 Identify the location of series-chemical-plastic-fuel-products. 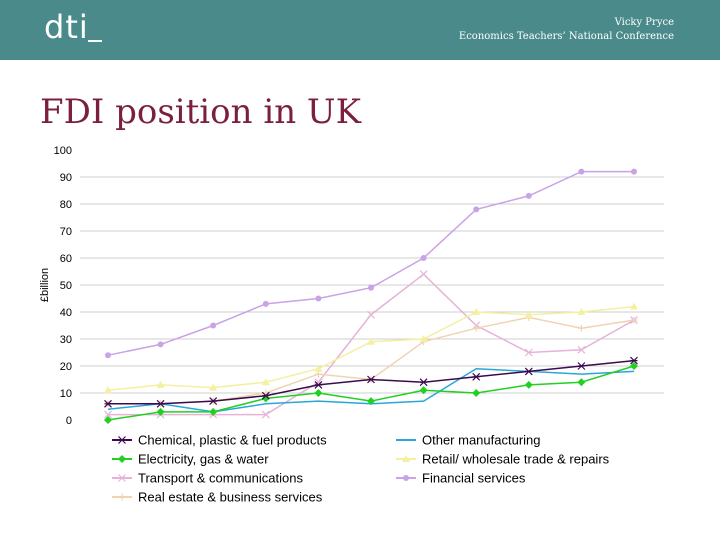
(371, 382).